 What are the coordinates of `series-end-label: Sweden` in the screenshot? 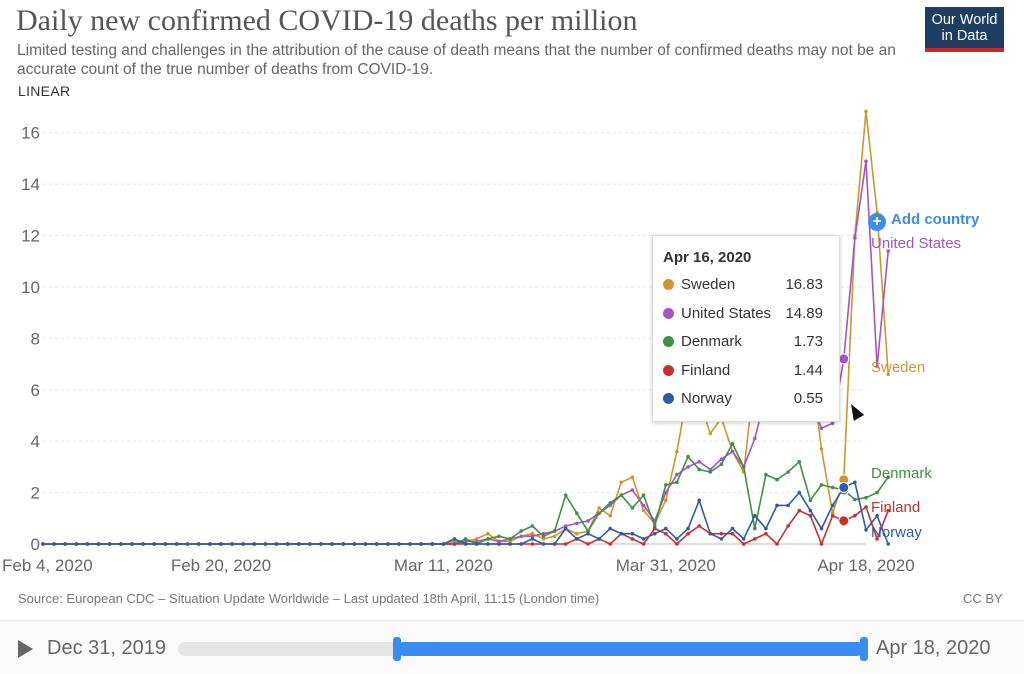 It's located at (898, 367).